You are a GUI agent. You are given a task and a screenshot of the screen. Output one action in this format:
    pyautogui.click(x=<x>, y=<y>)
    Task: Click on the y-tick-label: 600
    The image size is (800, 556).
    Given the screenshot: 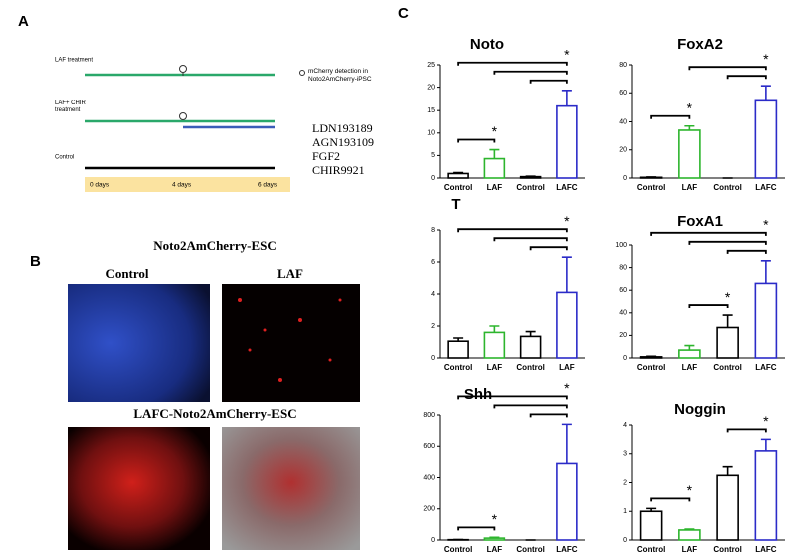 What is the action you would take?
    pyautogui.click(x=429, y=446)
    